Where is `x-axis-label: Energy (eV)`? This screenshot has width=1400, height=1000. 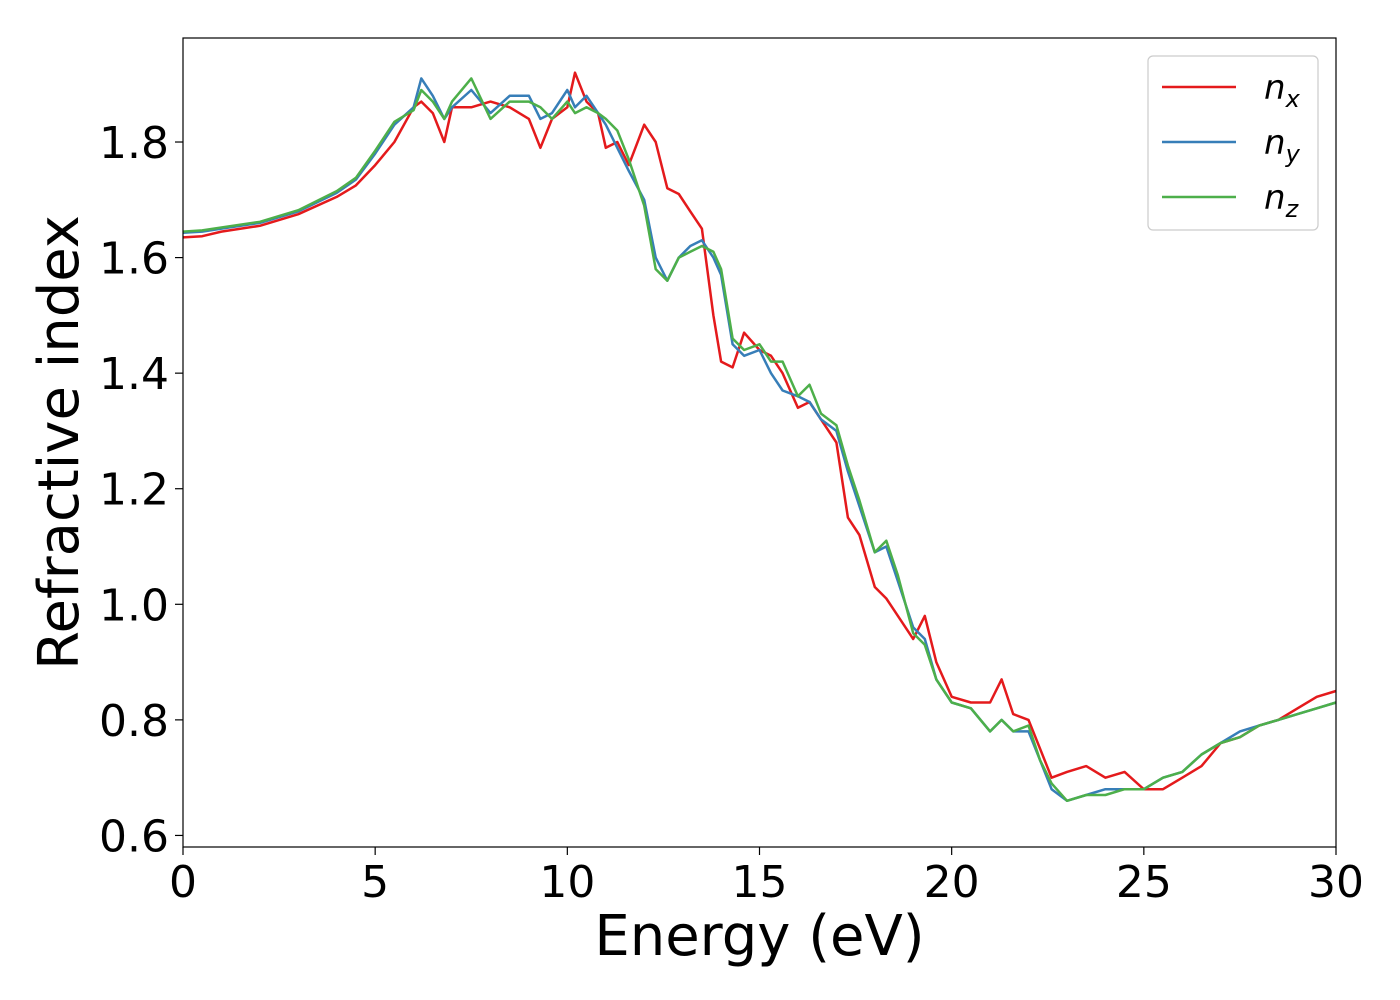 x-axis-label: Energy (eV) is located at coordinates (759, 936).